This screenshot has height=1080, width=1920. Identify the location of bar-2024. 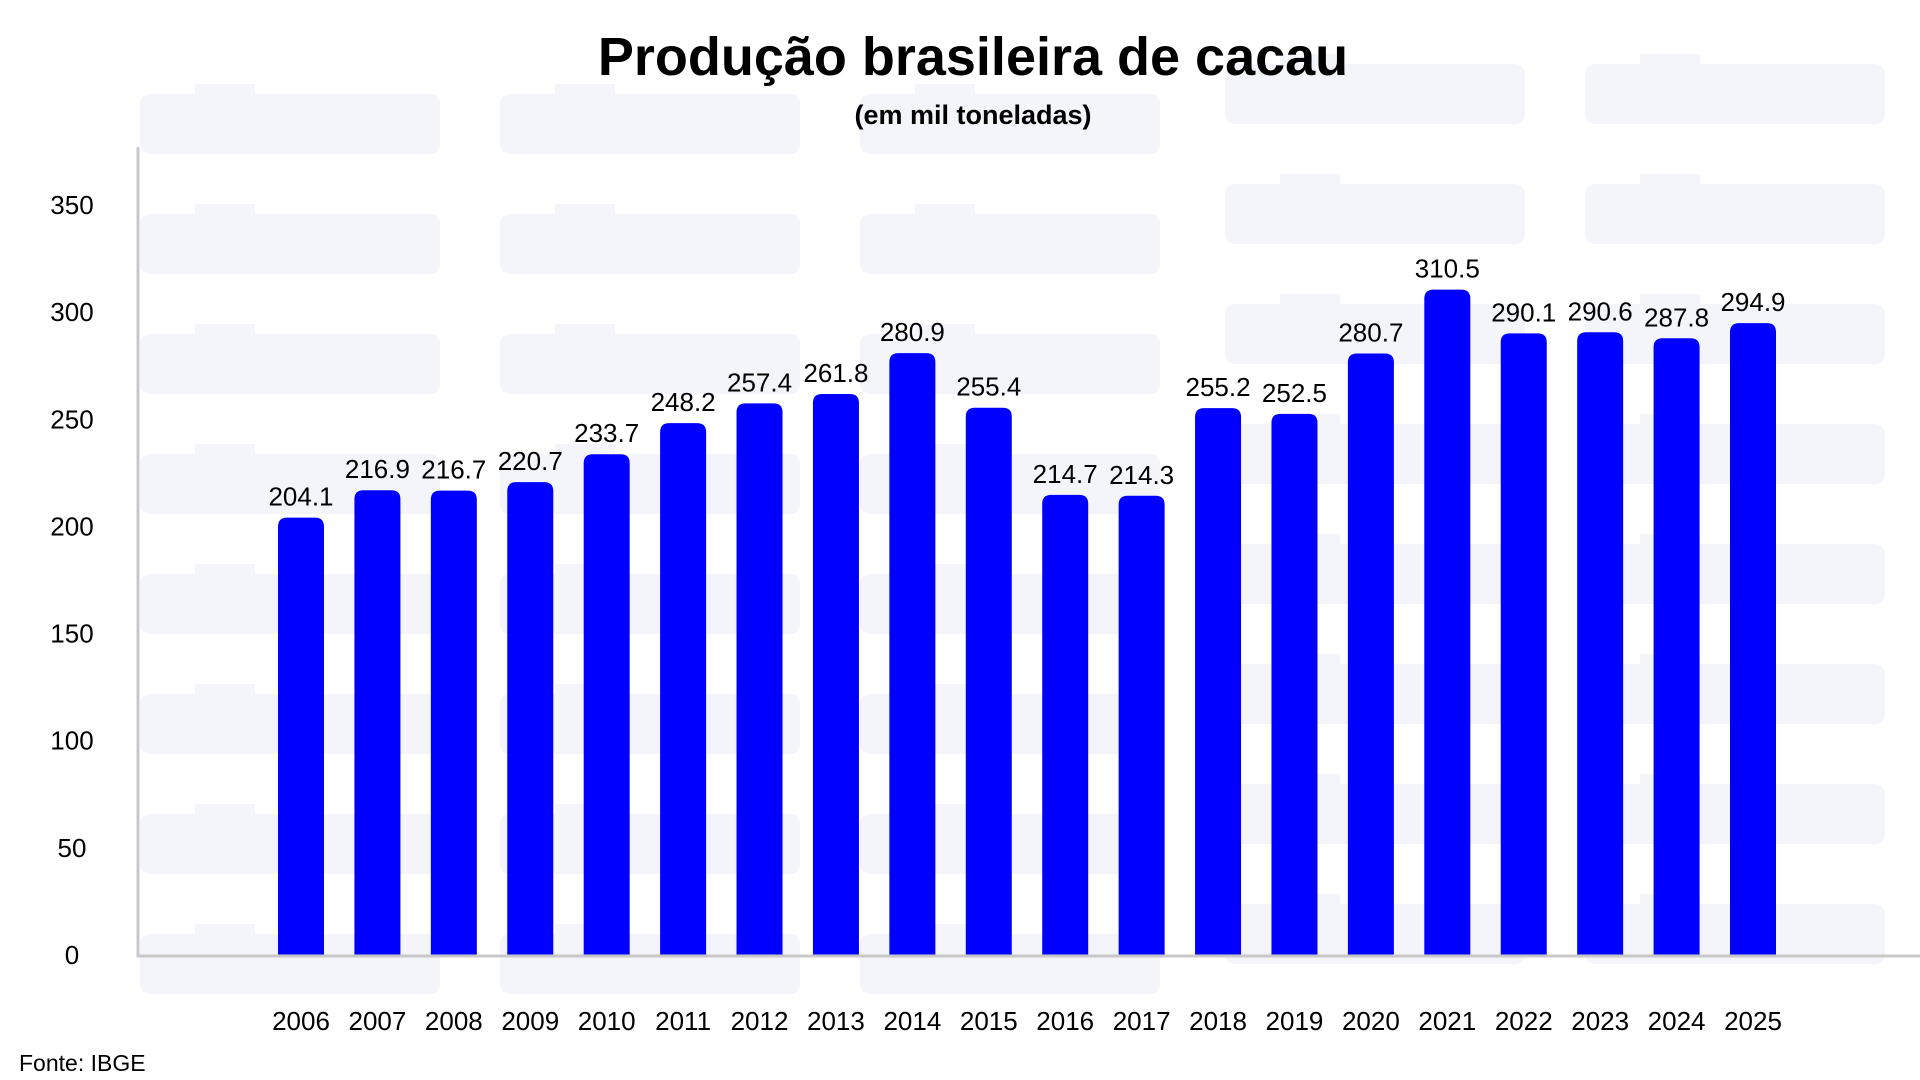
(1676, 646).